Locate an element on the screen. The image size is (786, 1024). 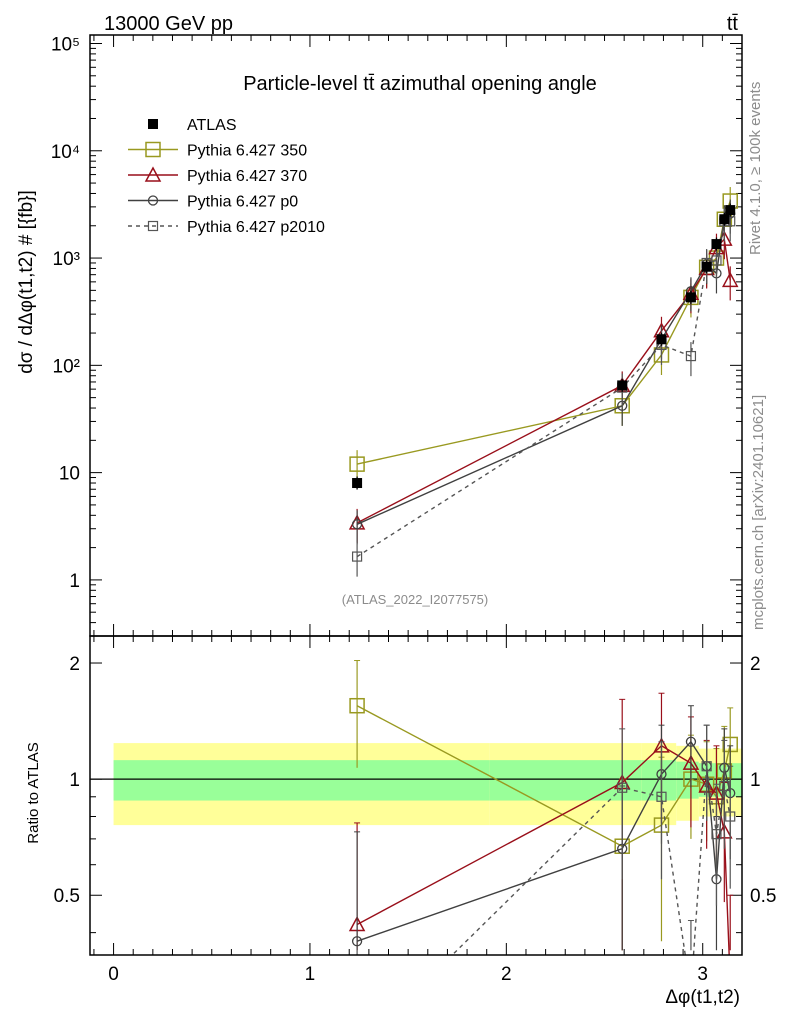
y-tick-label: 10² is located at coordinates (66, 366).